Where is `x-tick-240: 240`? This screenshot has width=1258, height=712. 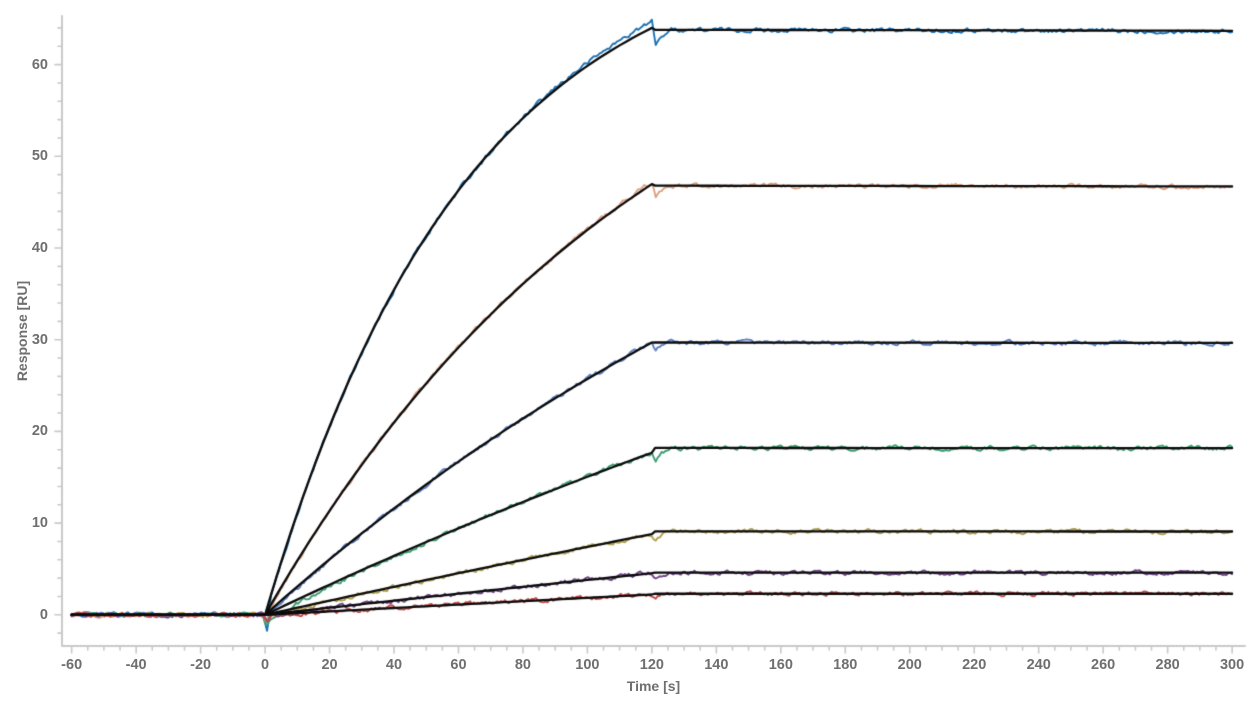 x-tick-240: 240 is located at coordinates (1038, 665).